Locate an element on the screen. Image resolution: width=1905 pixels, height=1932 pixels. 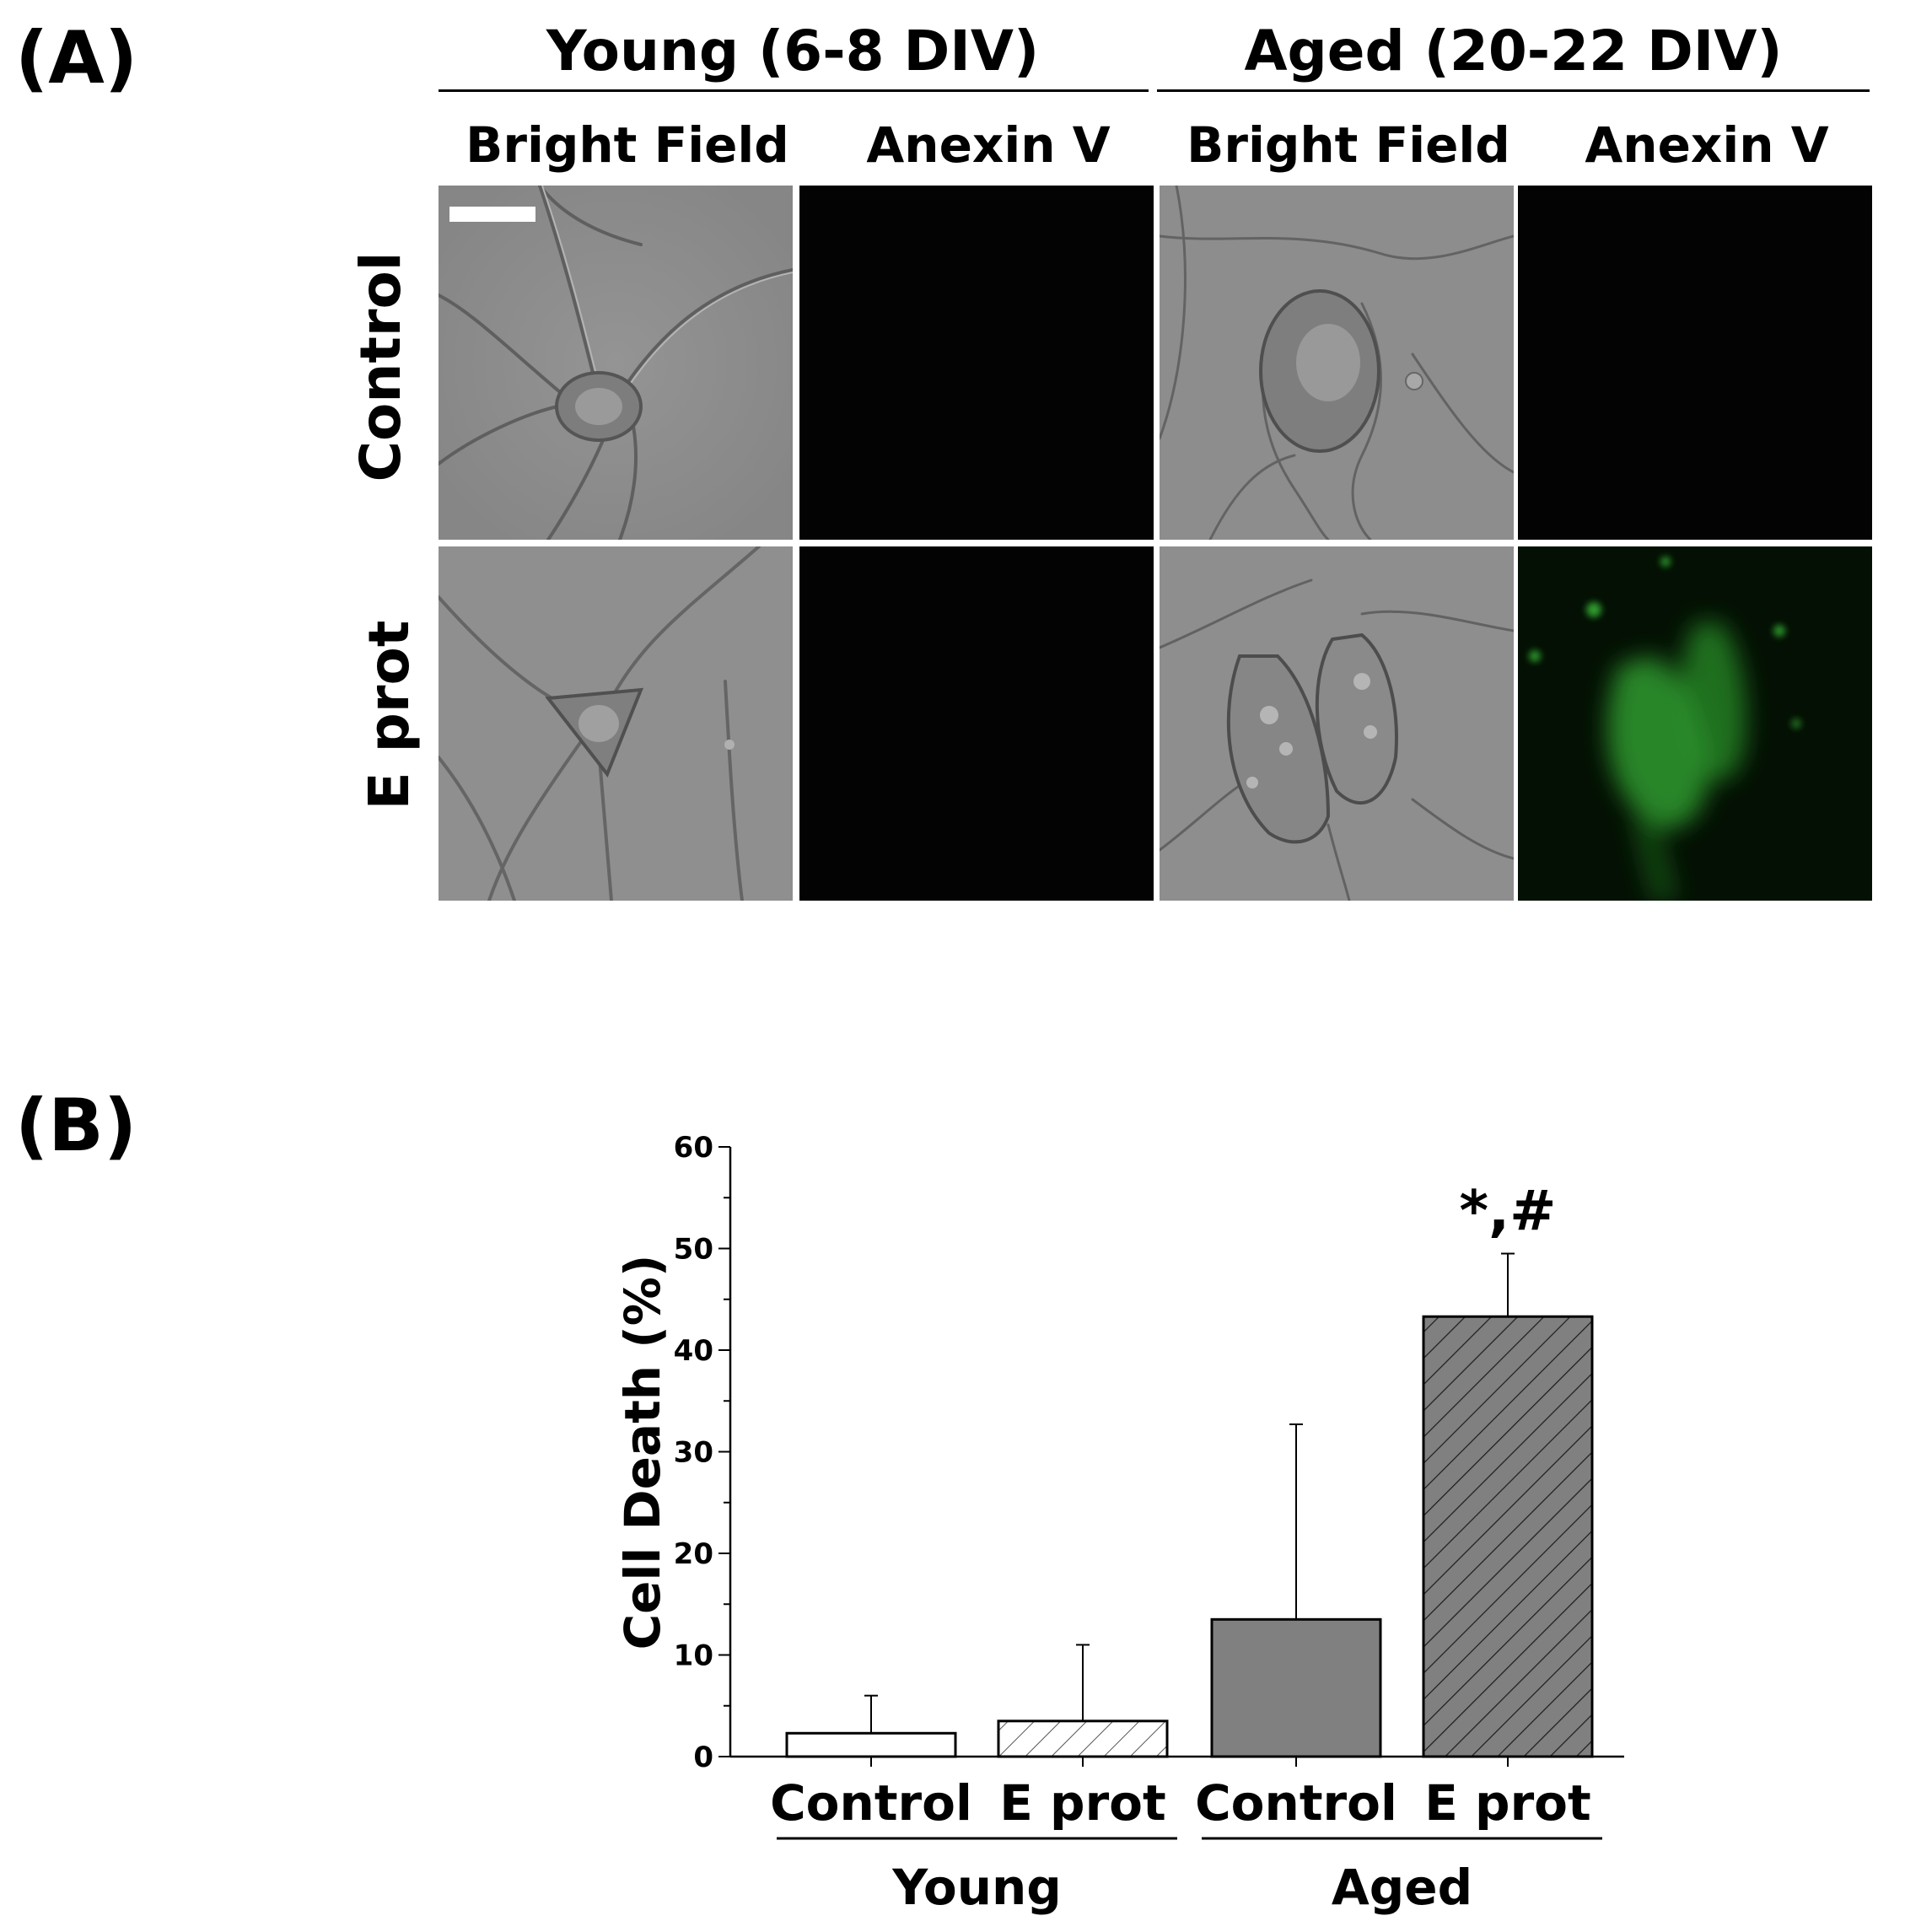
group-label: Aged is located at coordinates (1402, 1888).